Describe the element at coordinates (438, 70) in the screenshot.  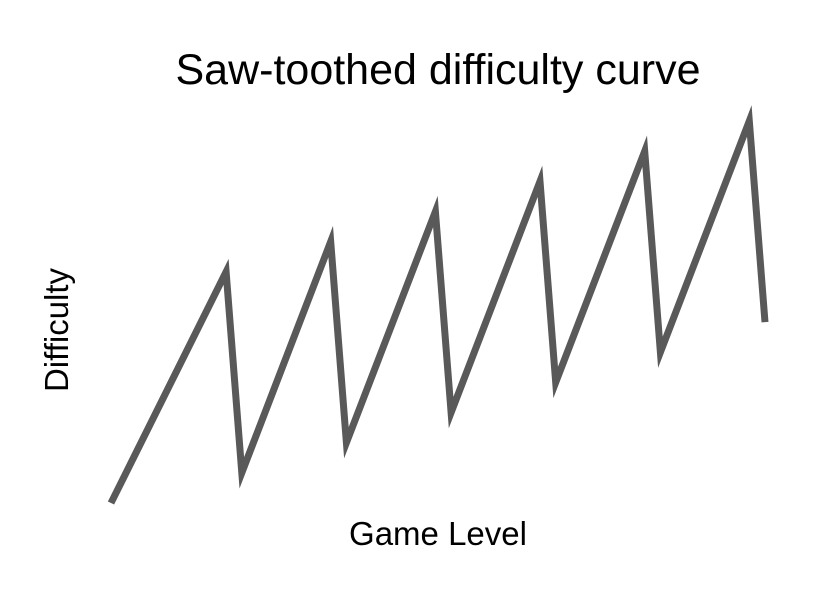
I see `chart-title: Saw-toothed difficulty curve` at that location.